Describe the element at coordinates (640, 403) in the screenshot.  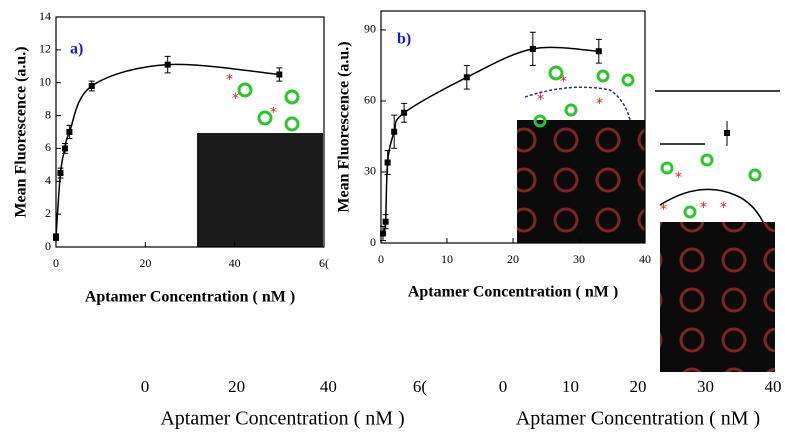
I see `chart: 0 10 20 30 40 Aptamer Concentration ( nM )` at that location.